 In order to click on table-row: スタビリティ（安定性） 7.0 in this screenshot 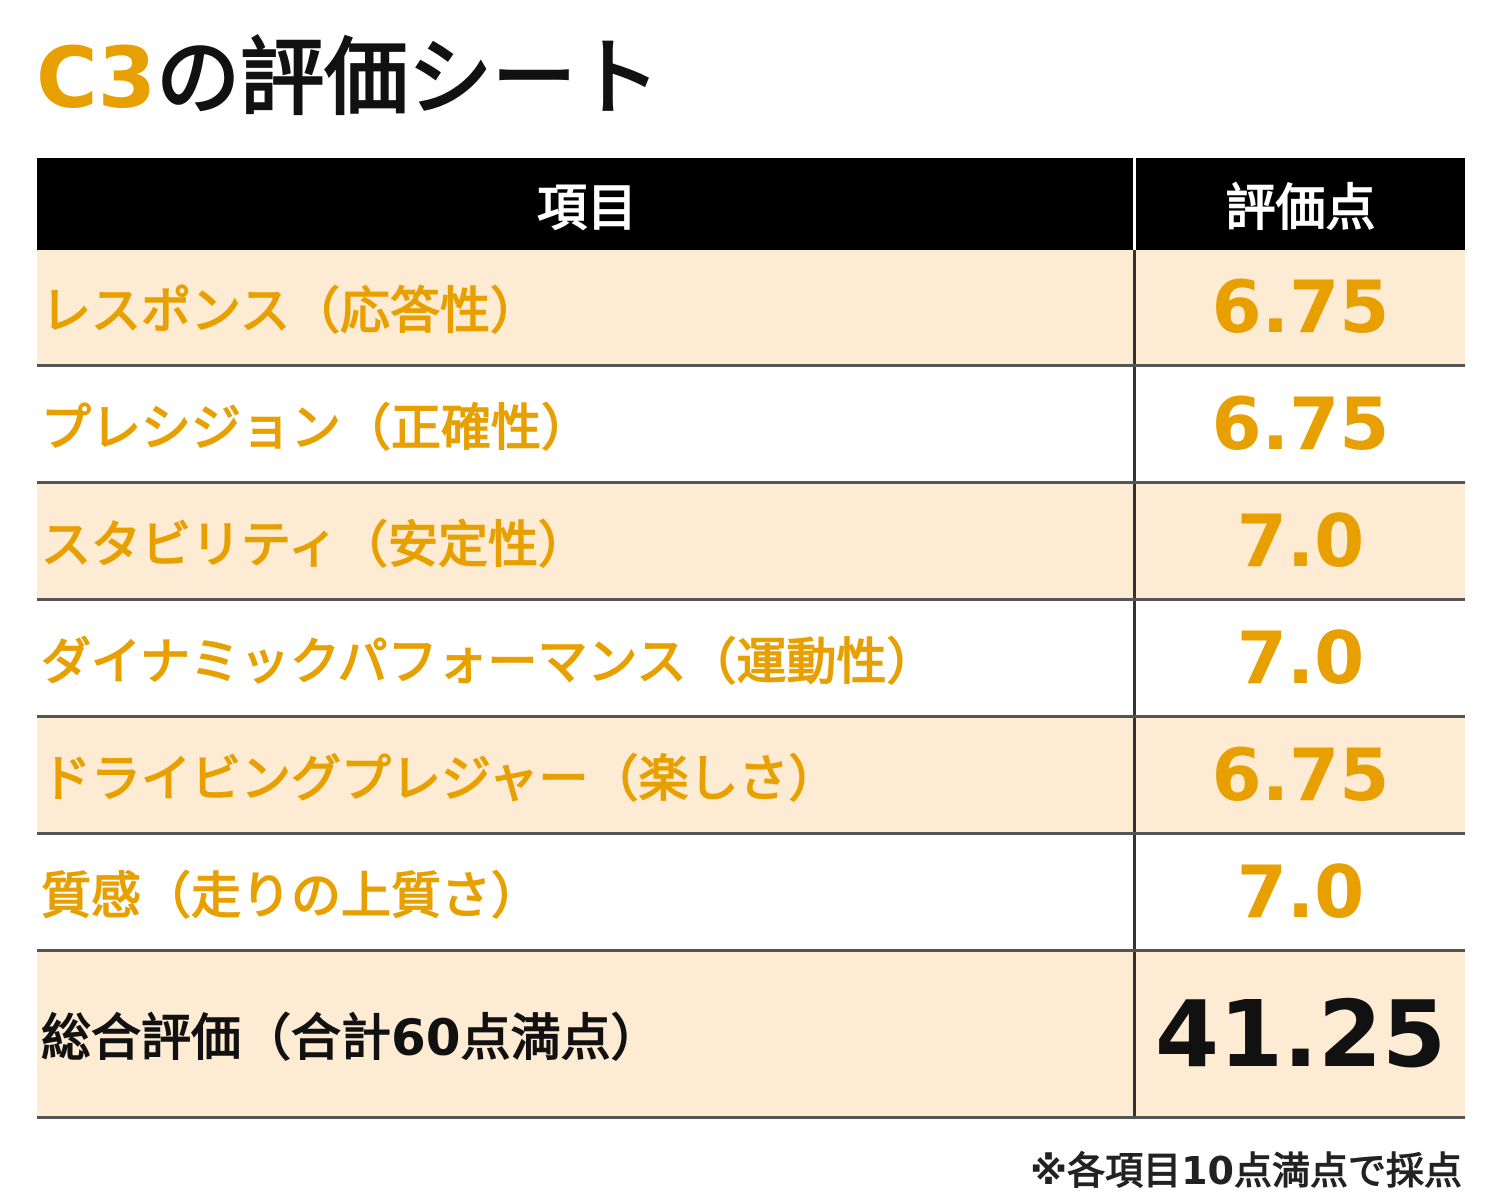, I will do `click(751, 542)`.